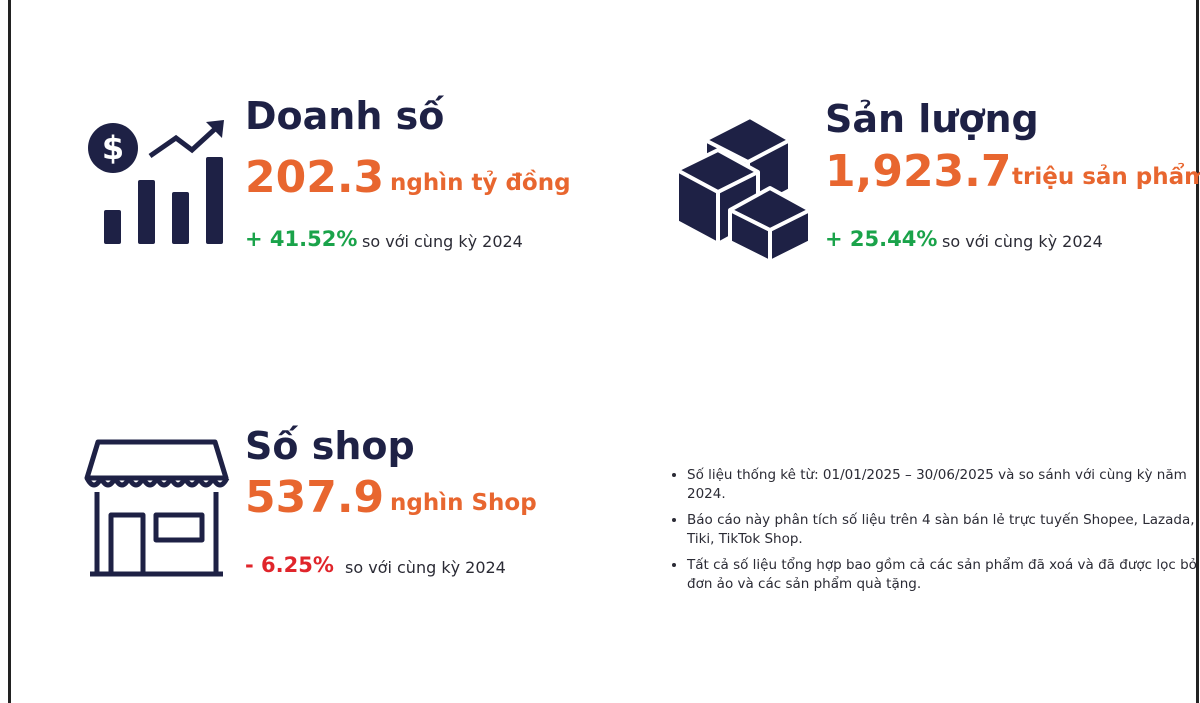 Image resolution: width=1200 pixels, height=703 pixels. I want to click on stat-value: 202.3, so click(315, 177).